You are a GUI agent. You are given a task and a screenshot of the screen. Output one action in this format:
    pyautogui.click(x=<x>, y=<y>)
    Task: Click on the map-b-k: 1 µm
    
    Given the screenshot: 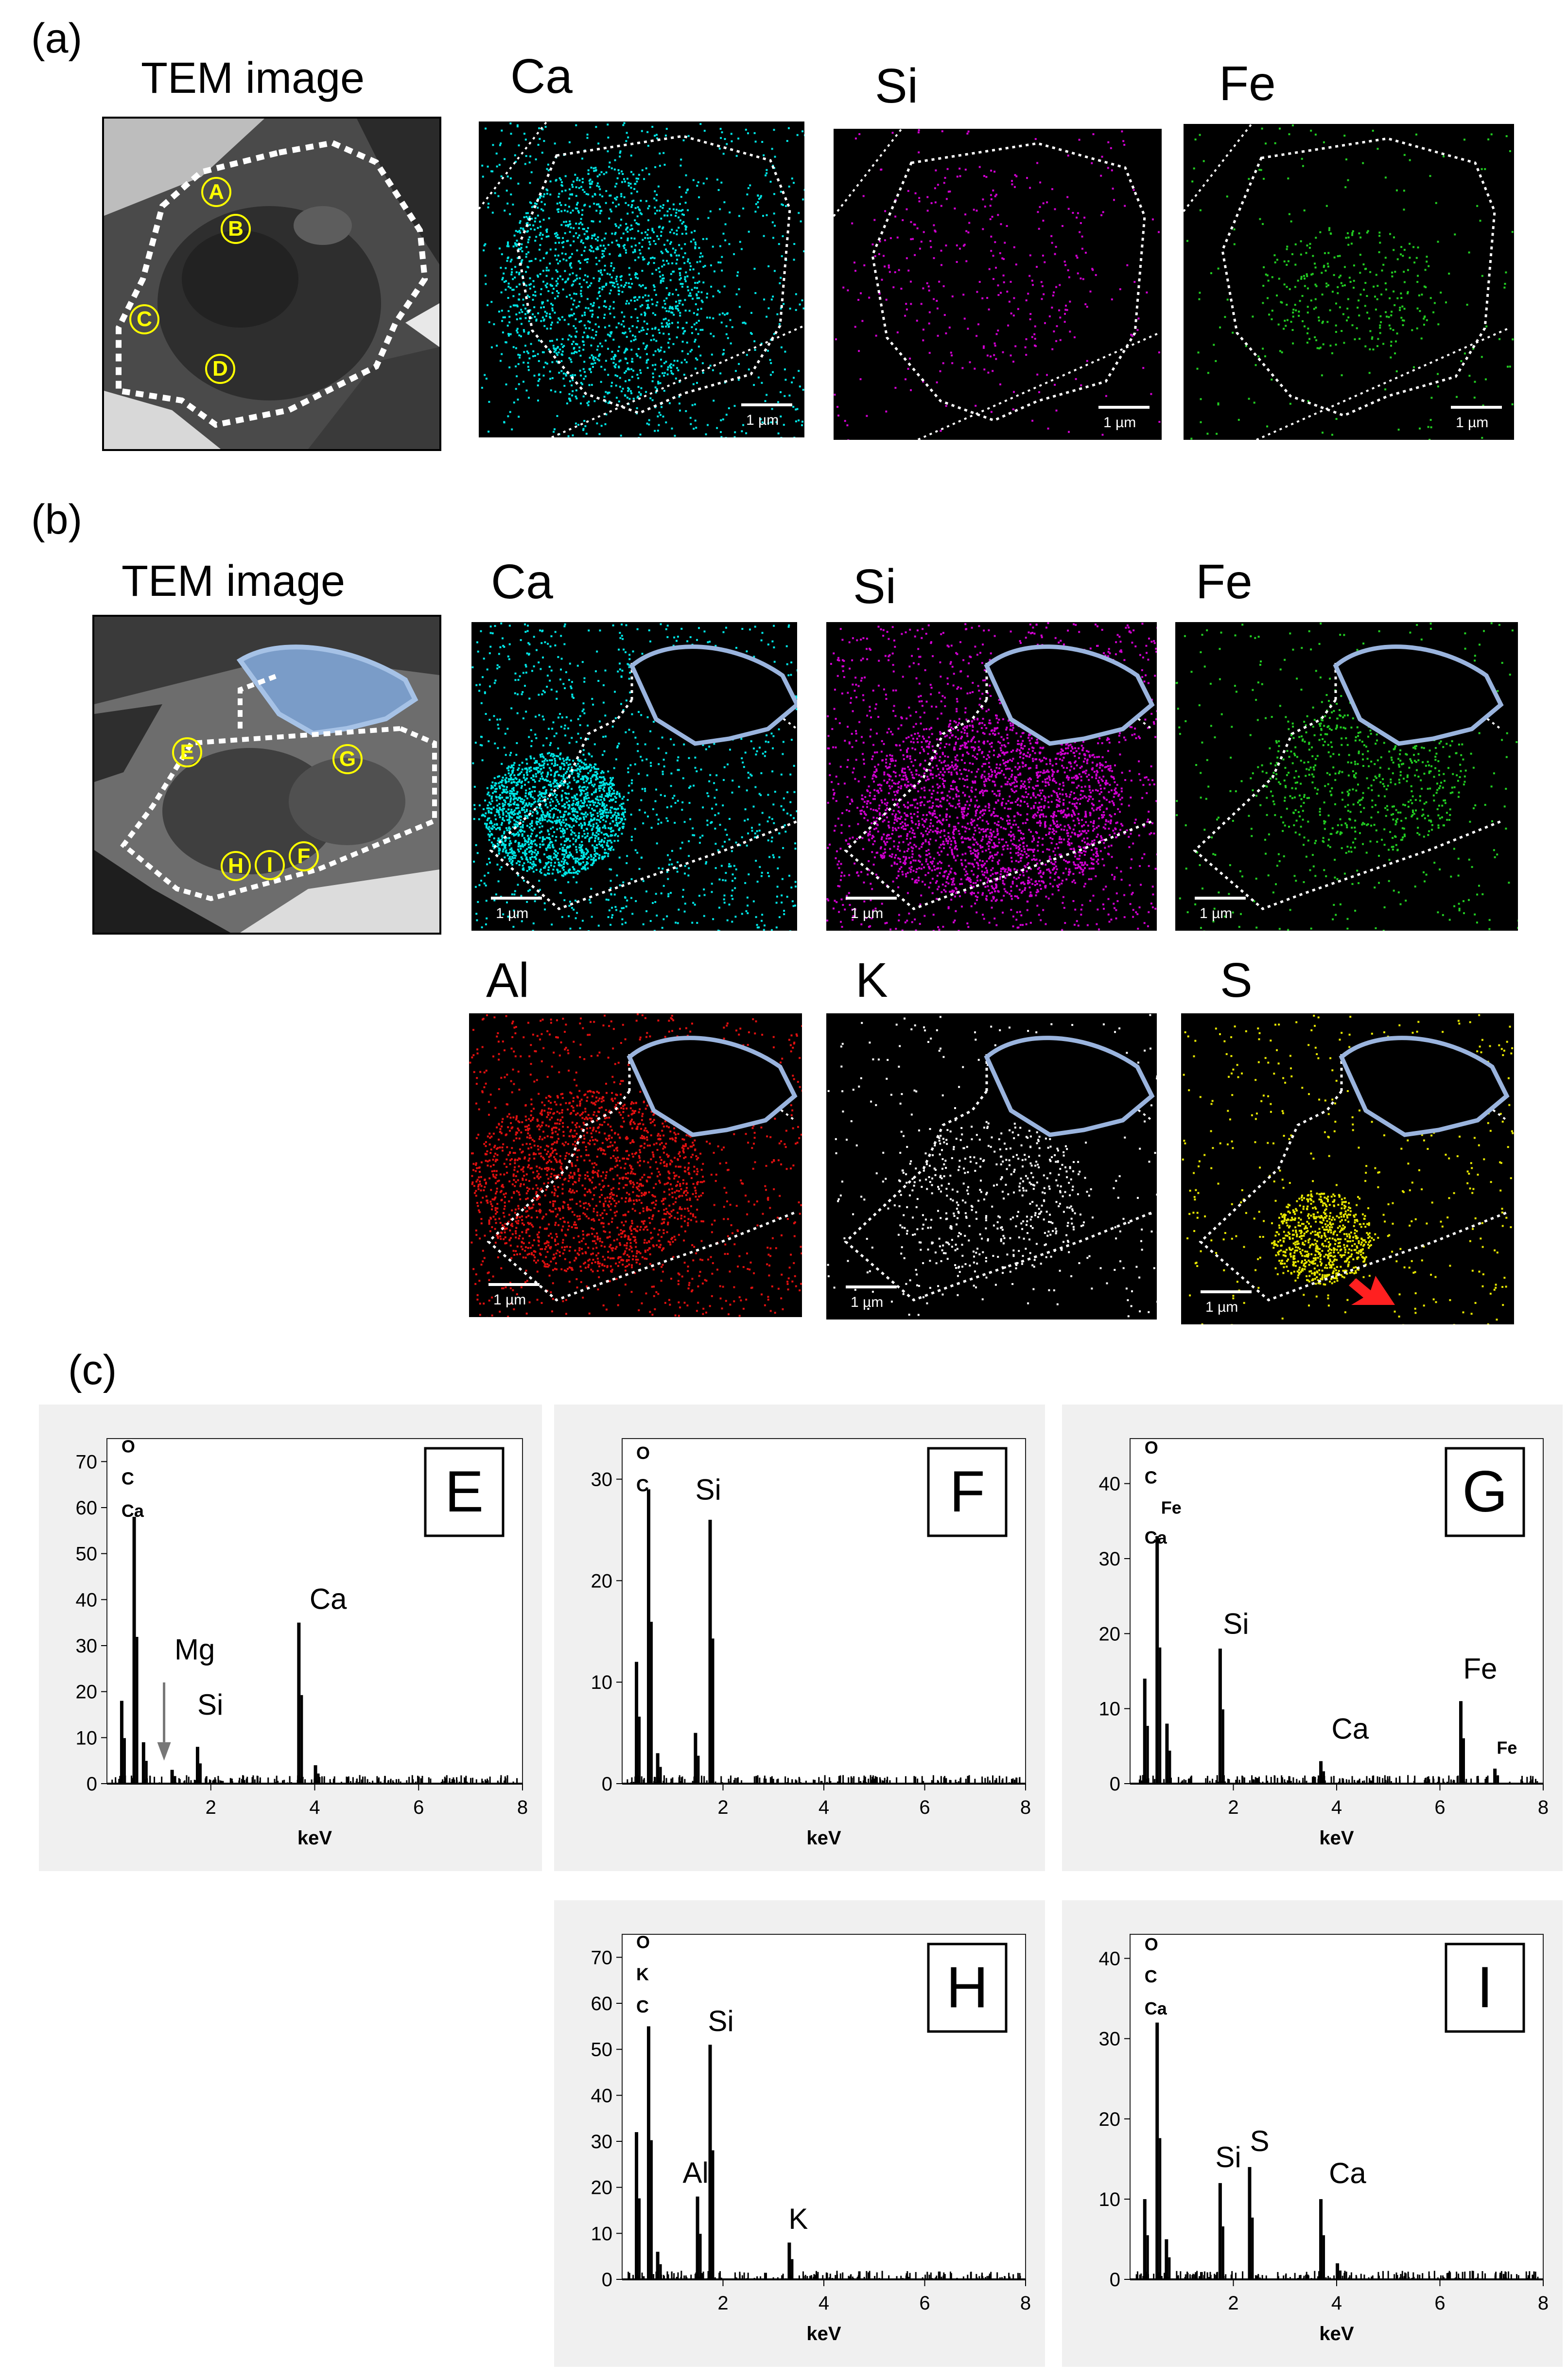 What is the action you would take?
    pyautogui.click(x=991, y=1166)
    